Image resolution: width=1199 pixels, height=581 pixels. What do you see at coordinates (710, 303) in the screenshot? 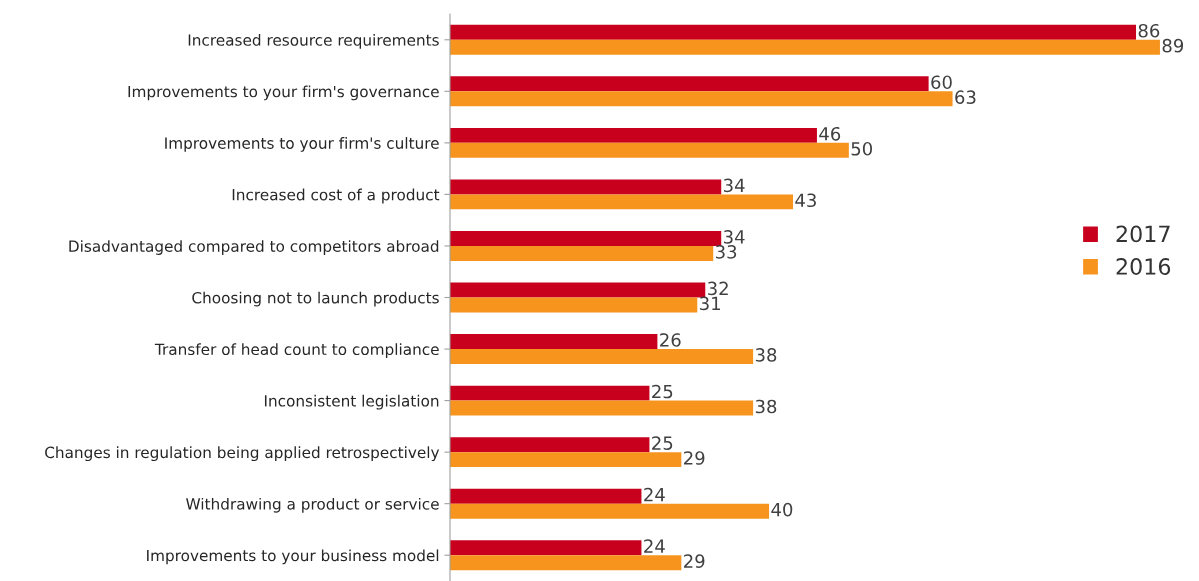
I see `data-label: 31` at bounding box center [710, 303].